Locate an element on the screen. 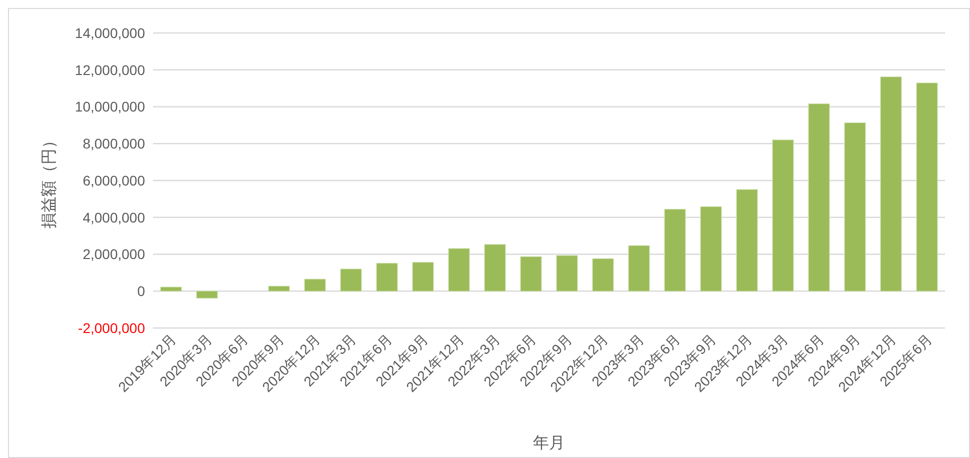 This screenshot has height=458, width=970. y-tick-label: 4,000,000 is located at coordinates (114, 217).